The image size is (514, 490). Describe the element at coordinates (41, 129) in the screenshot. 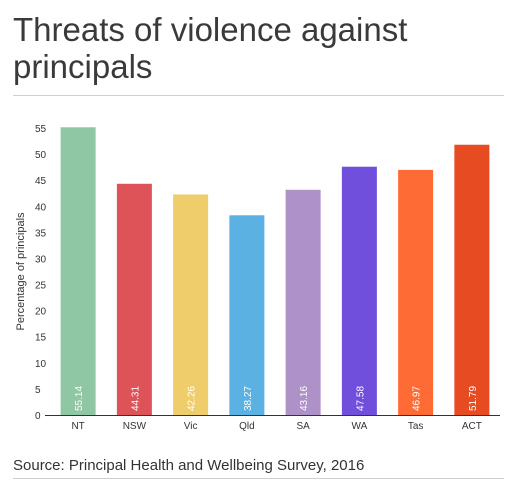

I see `y-tick-label: 55` at that location.